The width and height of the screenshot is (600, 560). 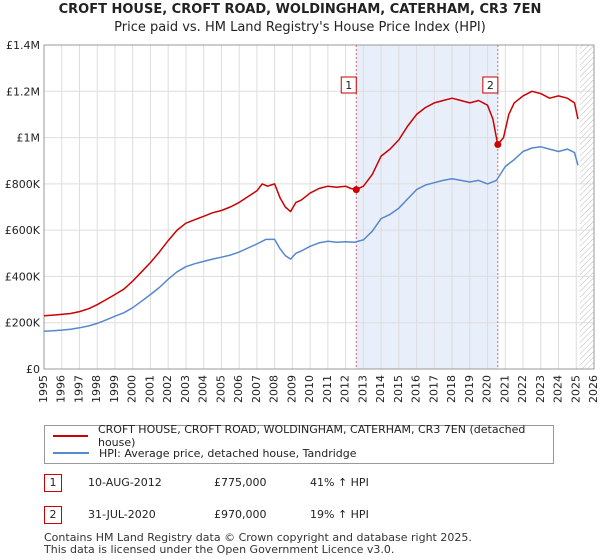 I want to click on x-tick-label: 2012, so click(x=345, y=389).